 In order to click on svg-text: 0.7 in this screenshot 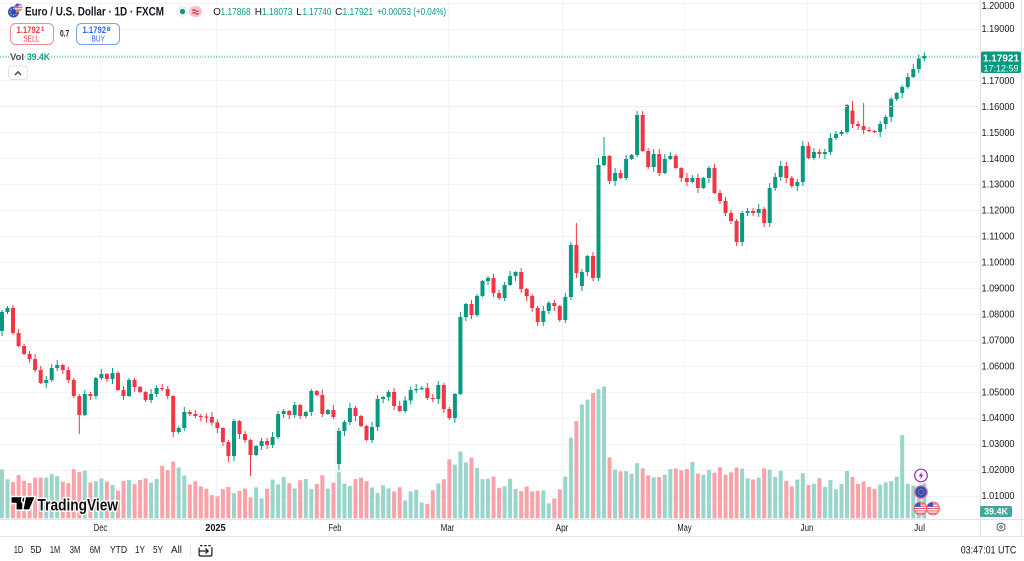, I will do `click(64, 34)`.